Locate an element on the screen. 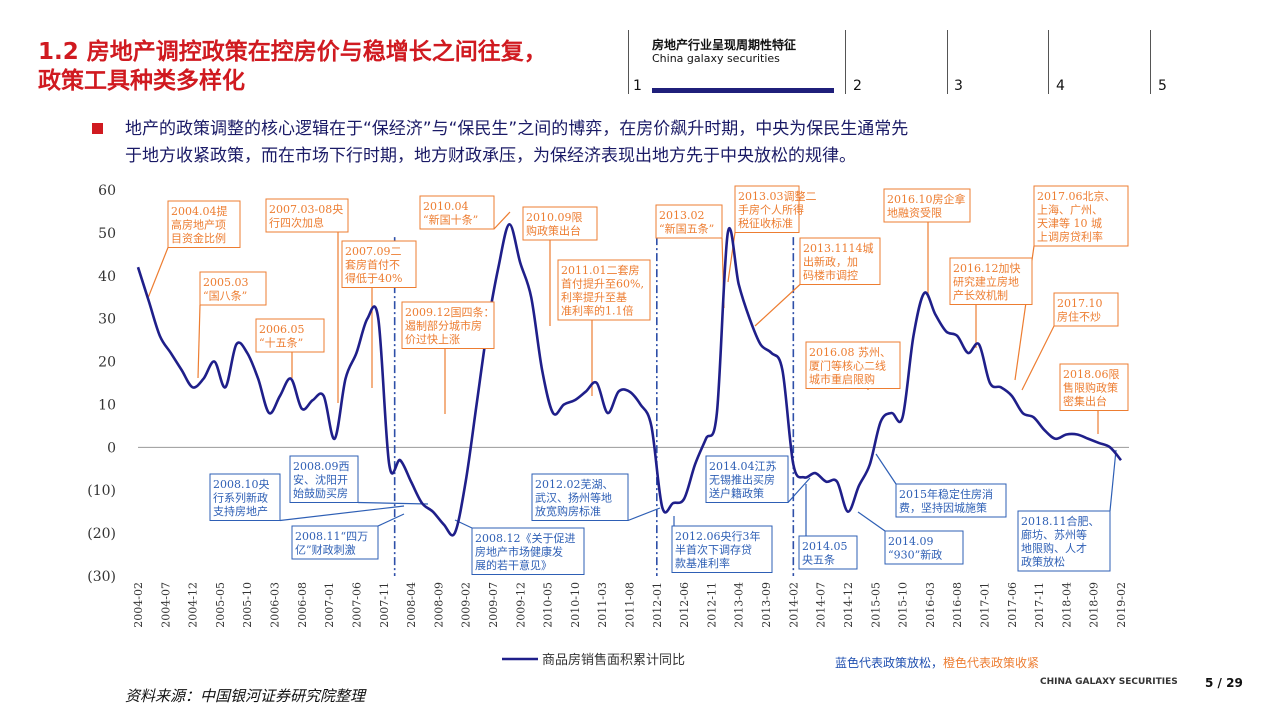 The image size is (1279, 719). tighten-annotation-text: 手房个人所得 is located at coordinates (771, 210).